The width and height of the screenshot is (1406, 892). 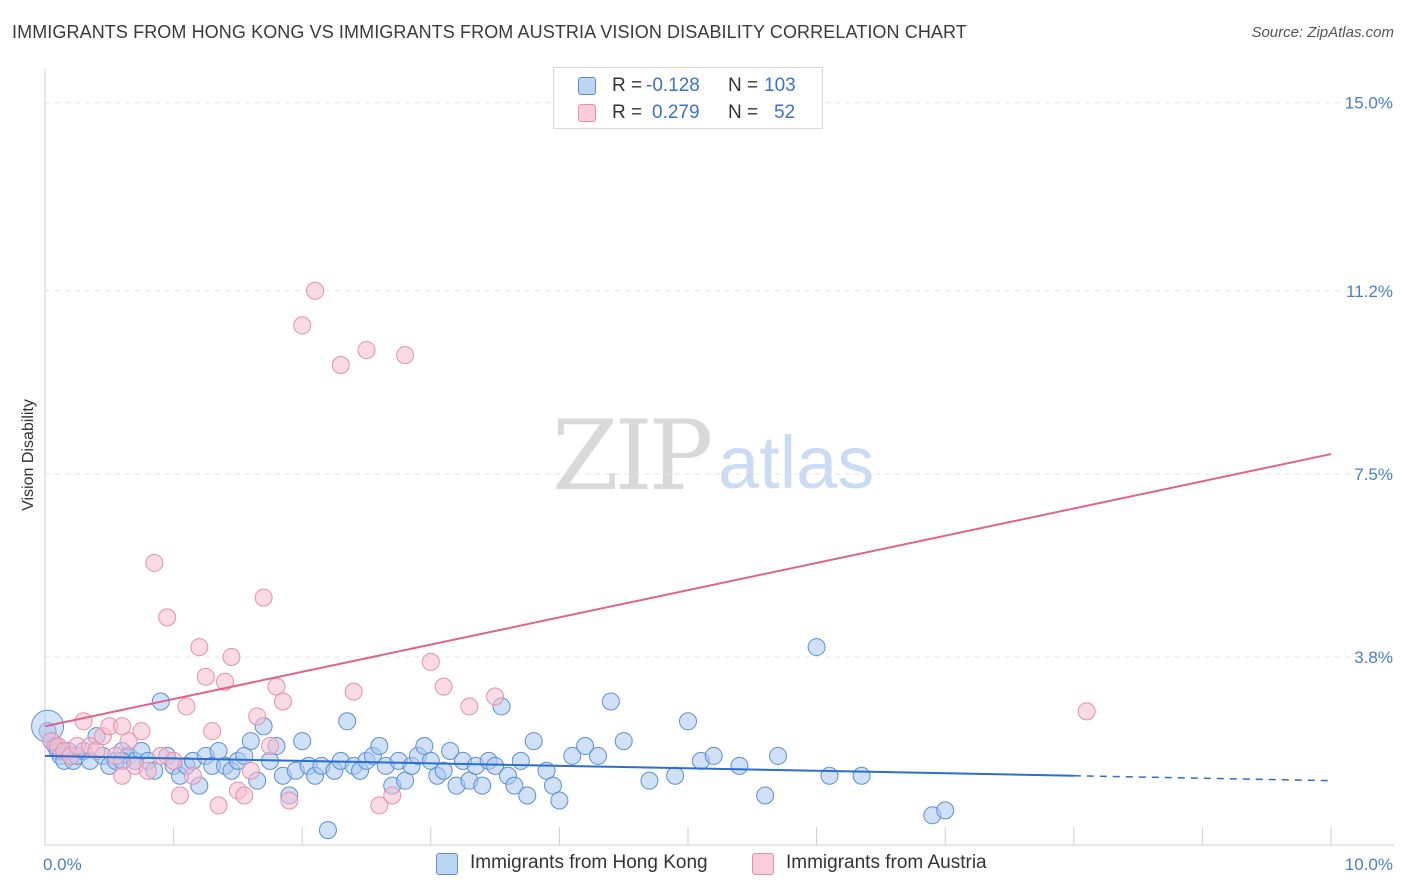 What do you see at coordinates (763, 864) in the screenshot?
I see `bottom-legend-swatch-austria` at bounding box center [763, 864].